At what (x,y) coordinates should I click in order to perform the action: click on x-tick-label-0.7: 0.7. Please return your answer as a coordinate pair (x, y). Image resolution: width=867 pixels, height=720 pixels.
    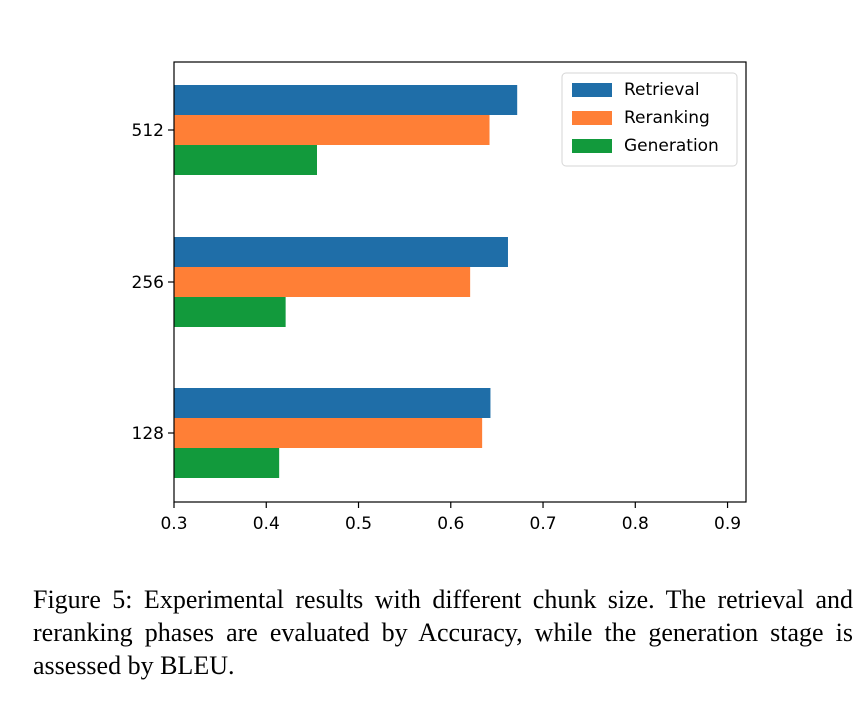
    Looking at the image, I should click on (543, 524).